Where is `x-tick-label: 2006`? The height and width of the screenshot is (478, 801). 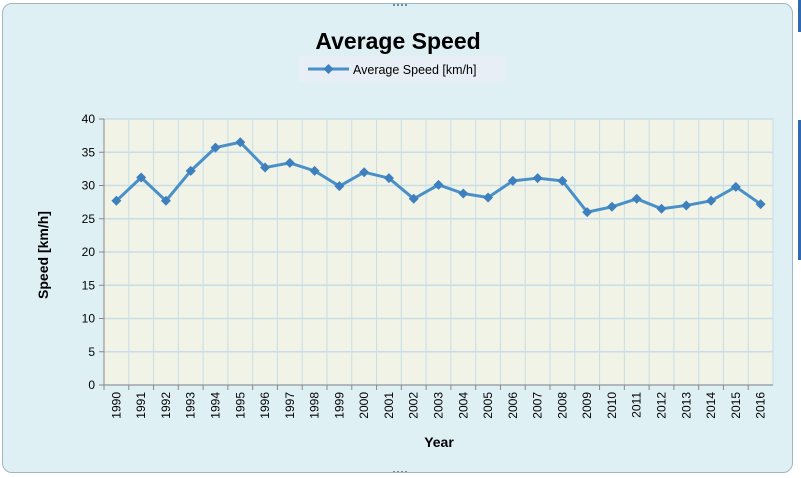 x-tick-label: 2006 is located at coordinates (513, 405).